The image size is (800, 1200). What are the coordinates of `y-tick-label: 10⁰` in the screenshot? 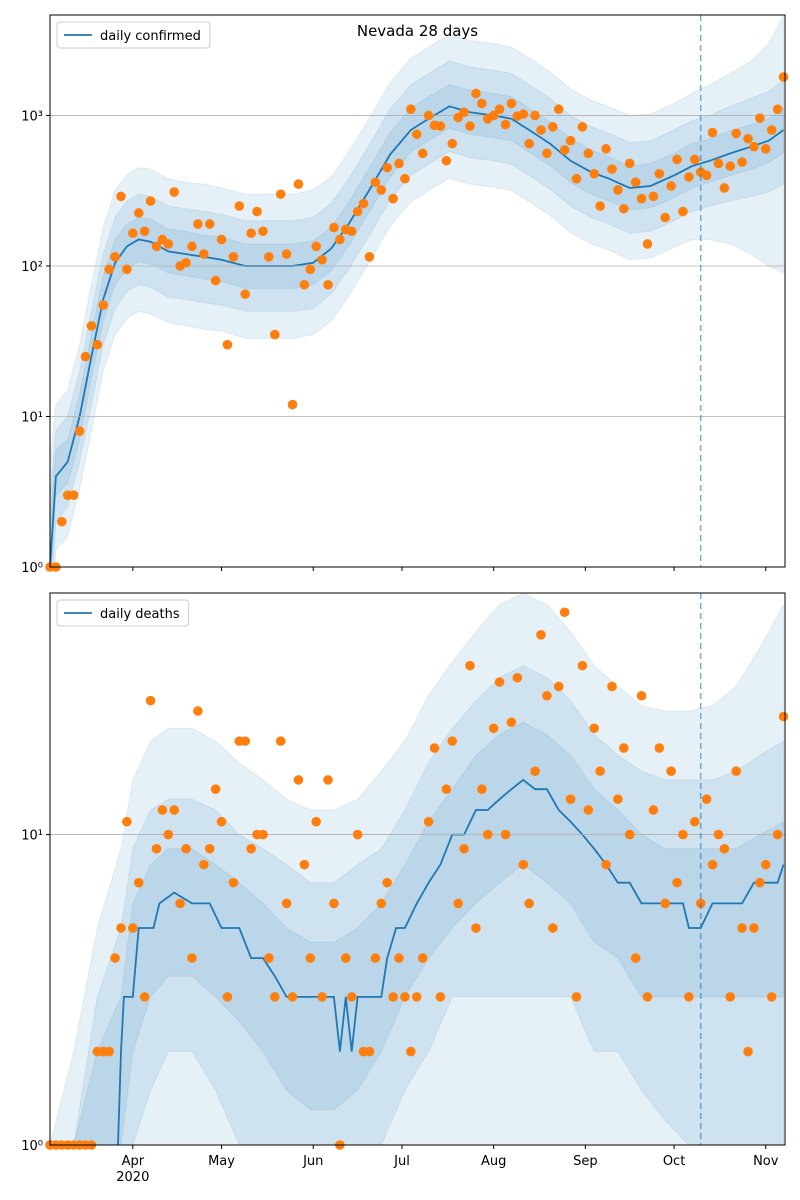 It's located at (32, 1146).